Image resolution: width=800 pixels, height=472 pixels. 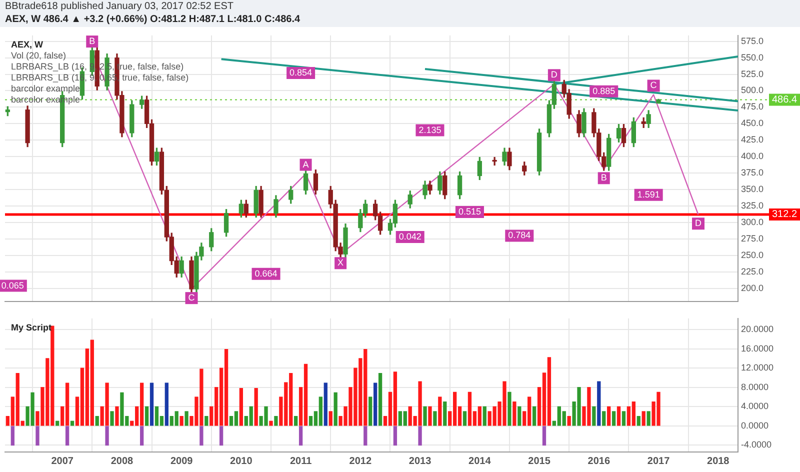 I want to click on y-tick-label: 225.0, so click(x=752, y=271).